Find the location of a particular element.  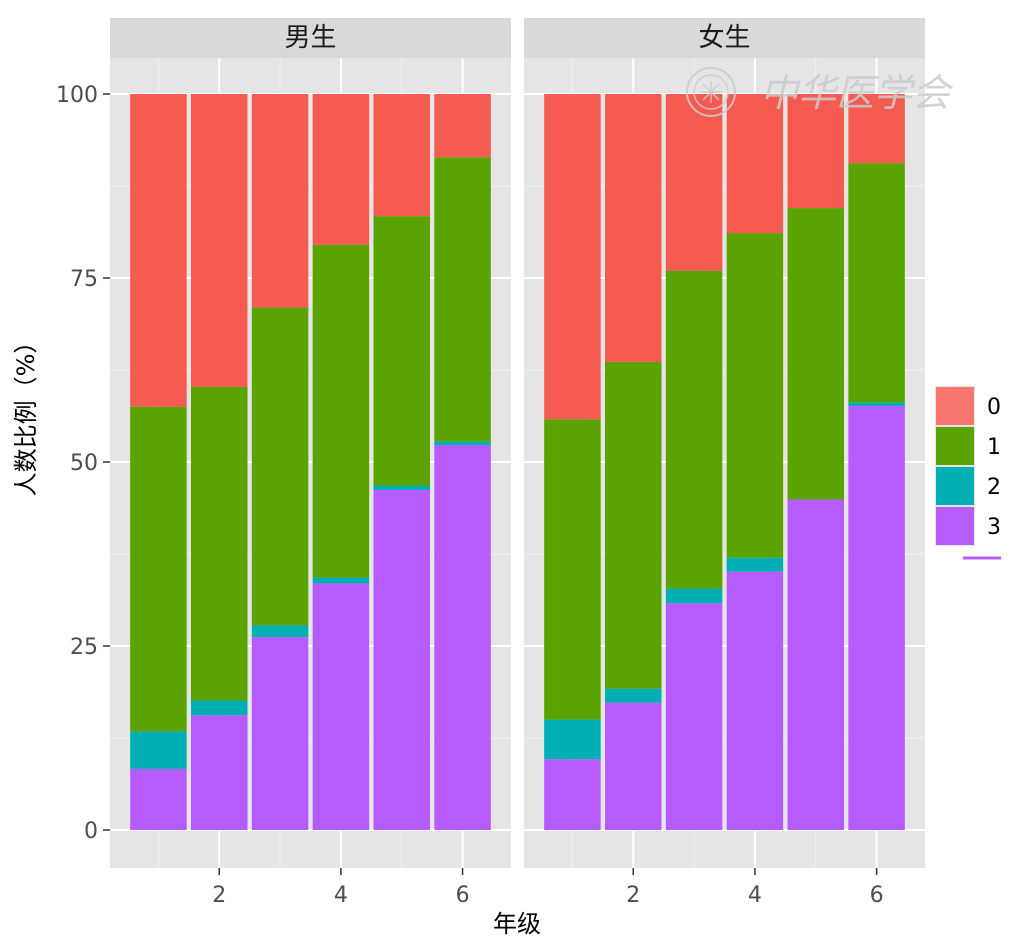

x-axis-title: 年级 is located at coordinates (517, 924).